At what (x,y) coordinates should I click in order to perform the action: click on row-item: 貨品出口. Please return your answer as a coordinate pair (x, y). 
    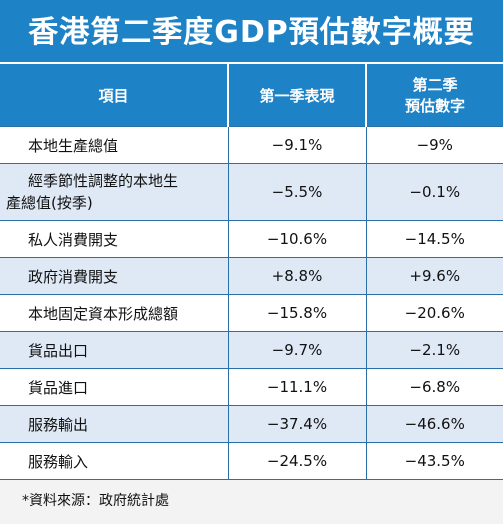
    Looking at the image, I should click on (114, 350).